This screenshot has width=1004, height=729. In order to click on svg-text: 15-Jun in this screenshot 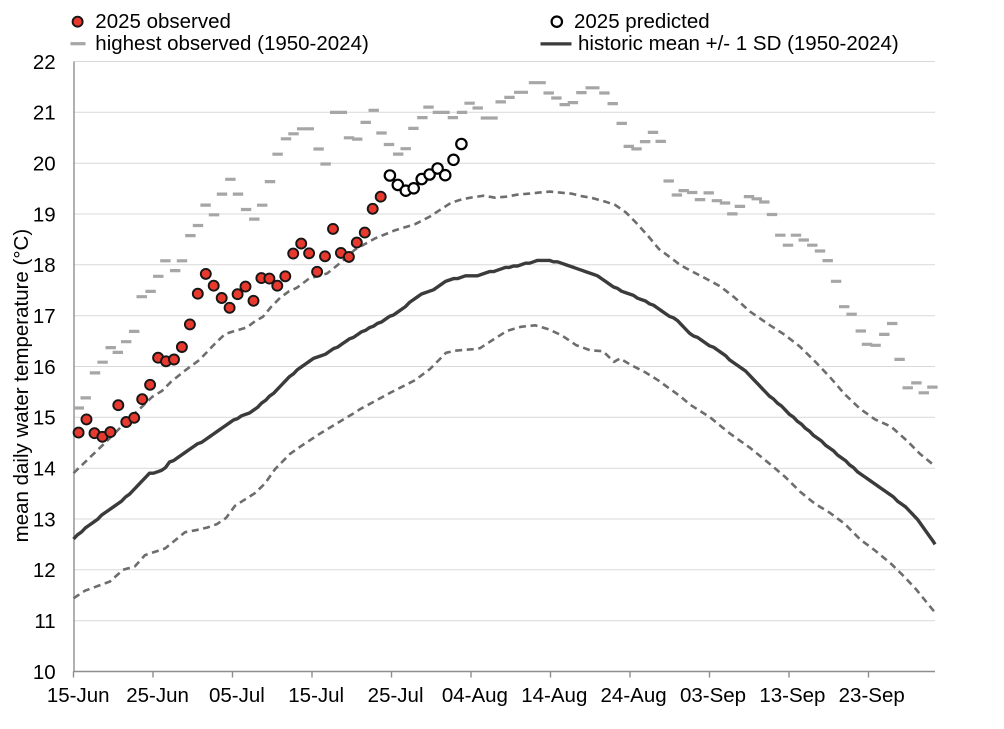, I will do `click(78, 695)`.